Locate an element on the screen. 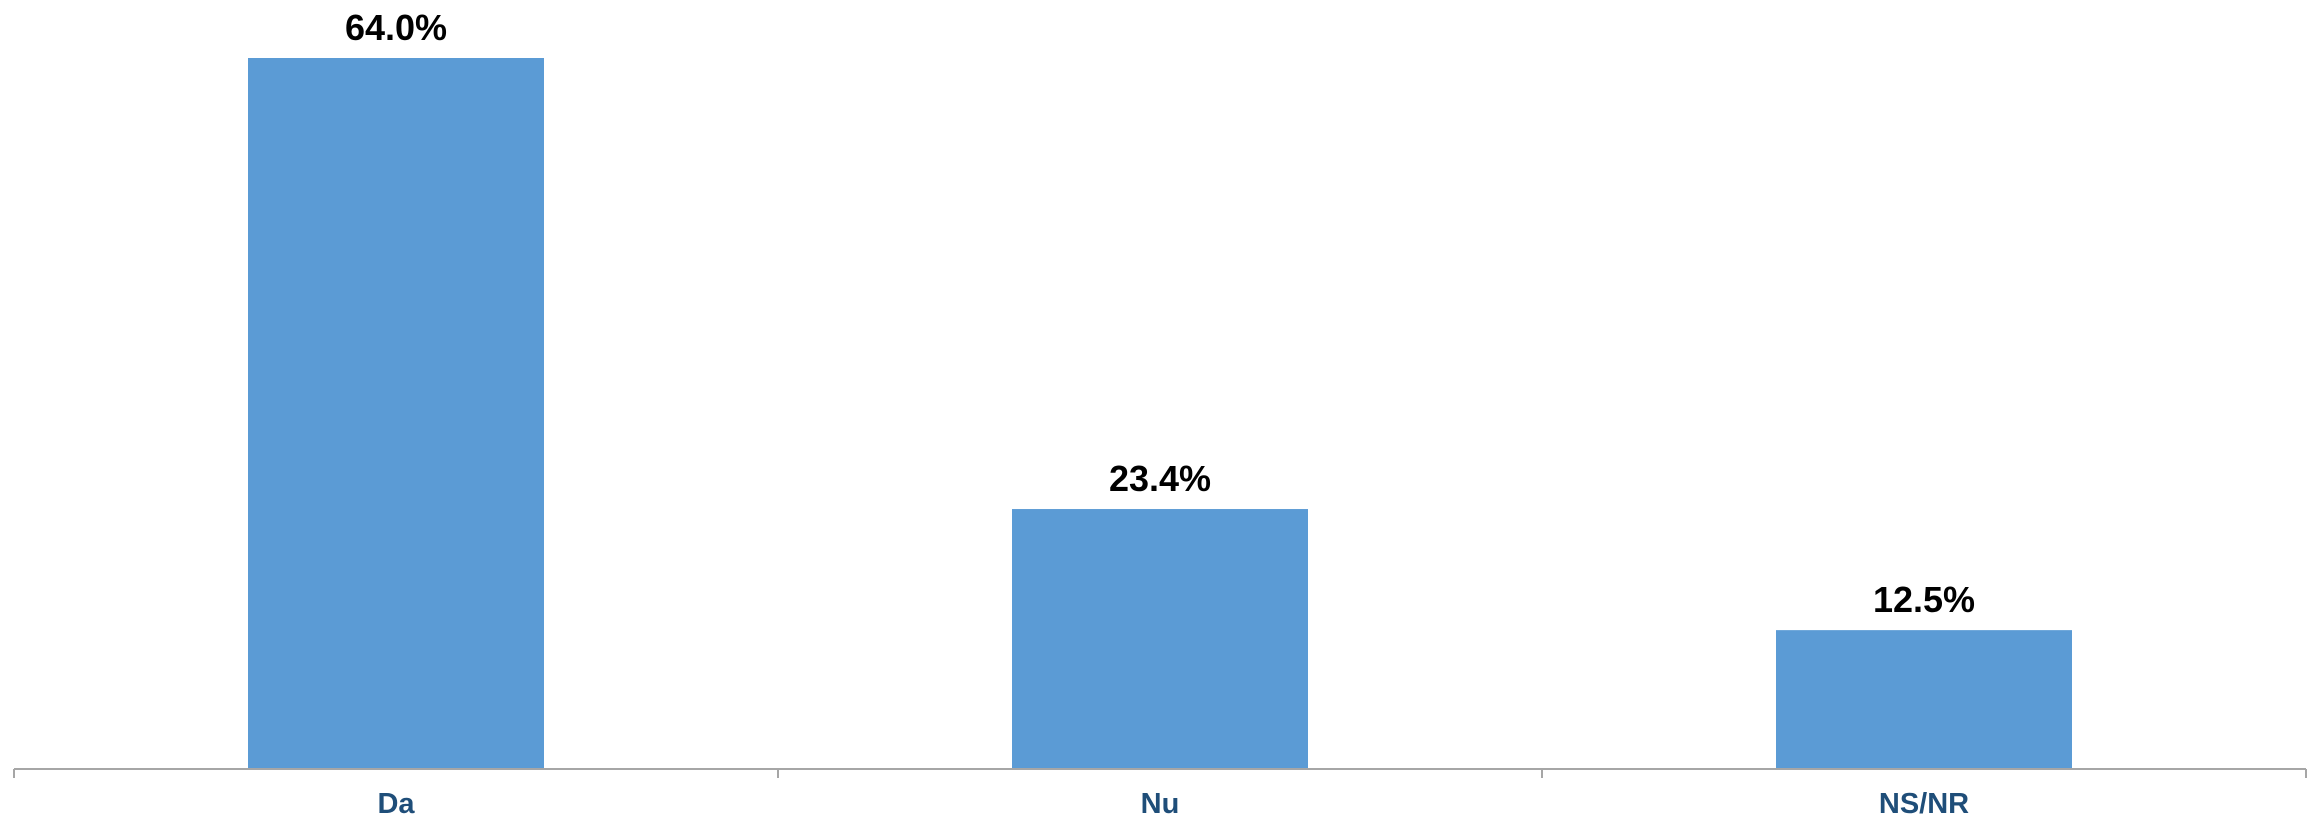  x-tick-label: NS/NR is located at coordinates (1924, 802).